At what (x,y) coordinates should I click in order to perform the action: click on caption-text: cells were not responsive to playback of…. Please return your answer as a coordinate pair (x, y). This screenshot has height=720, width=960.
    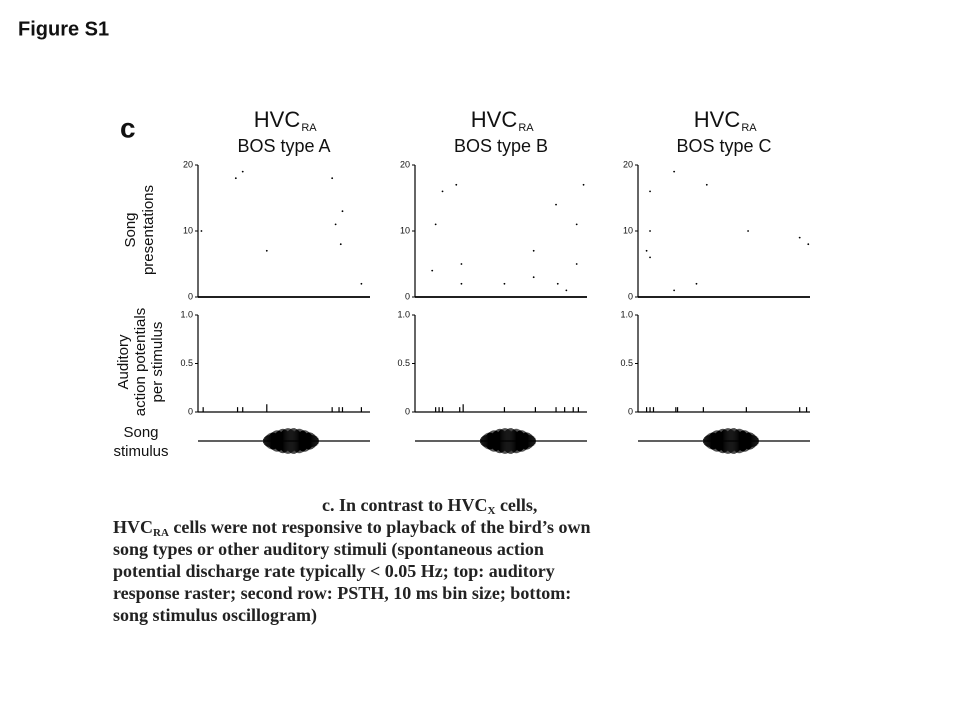
    Looking at the image, I should click on (352, 571).